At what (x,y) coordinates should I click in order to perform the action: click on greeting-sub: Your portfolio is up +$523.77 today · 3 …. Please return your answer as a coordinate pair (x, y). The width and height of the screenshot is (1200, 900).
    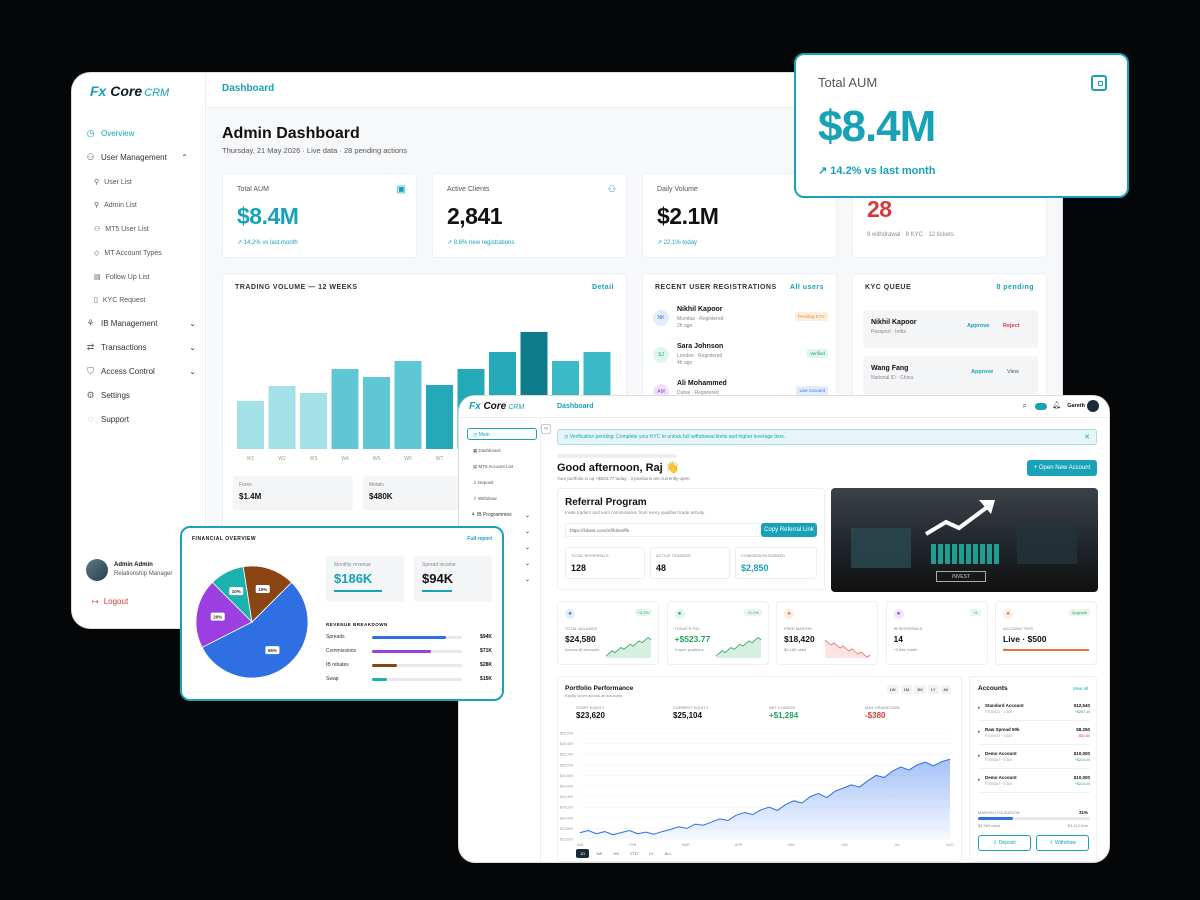
    Looking at the image, I should click on (623, 478).